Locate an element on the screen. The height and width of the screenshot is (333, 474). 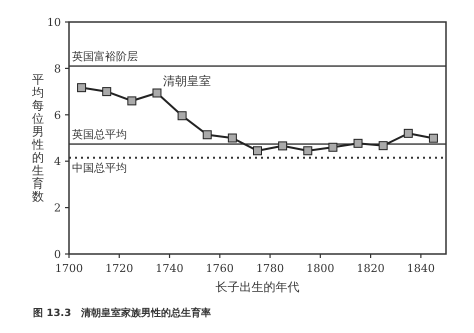
y-tick-label: 6 is located at coordinates (57, 115).